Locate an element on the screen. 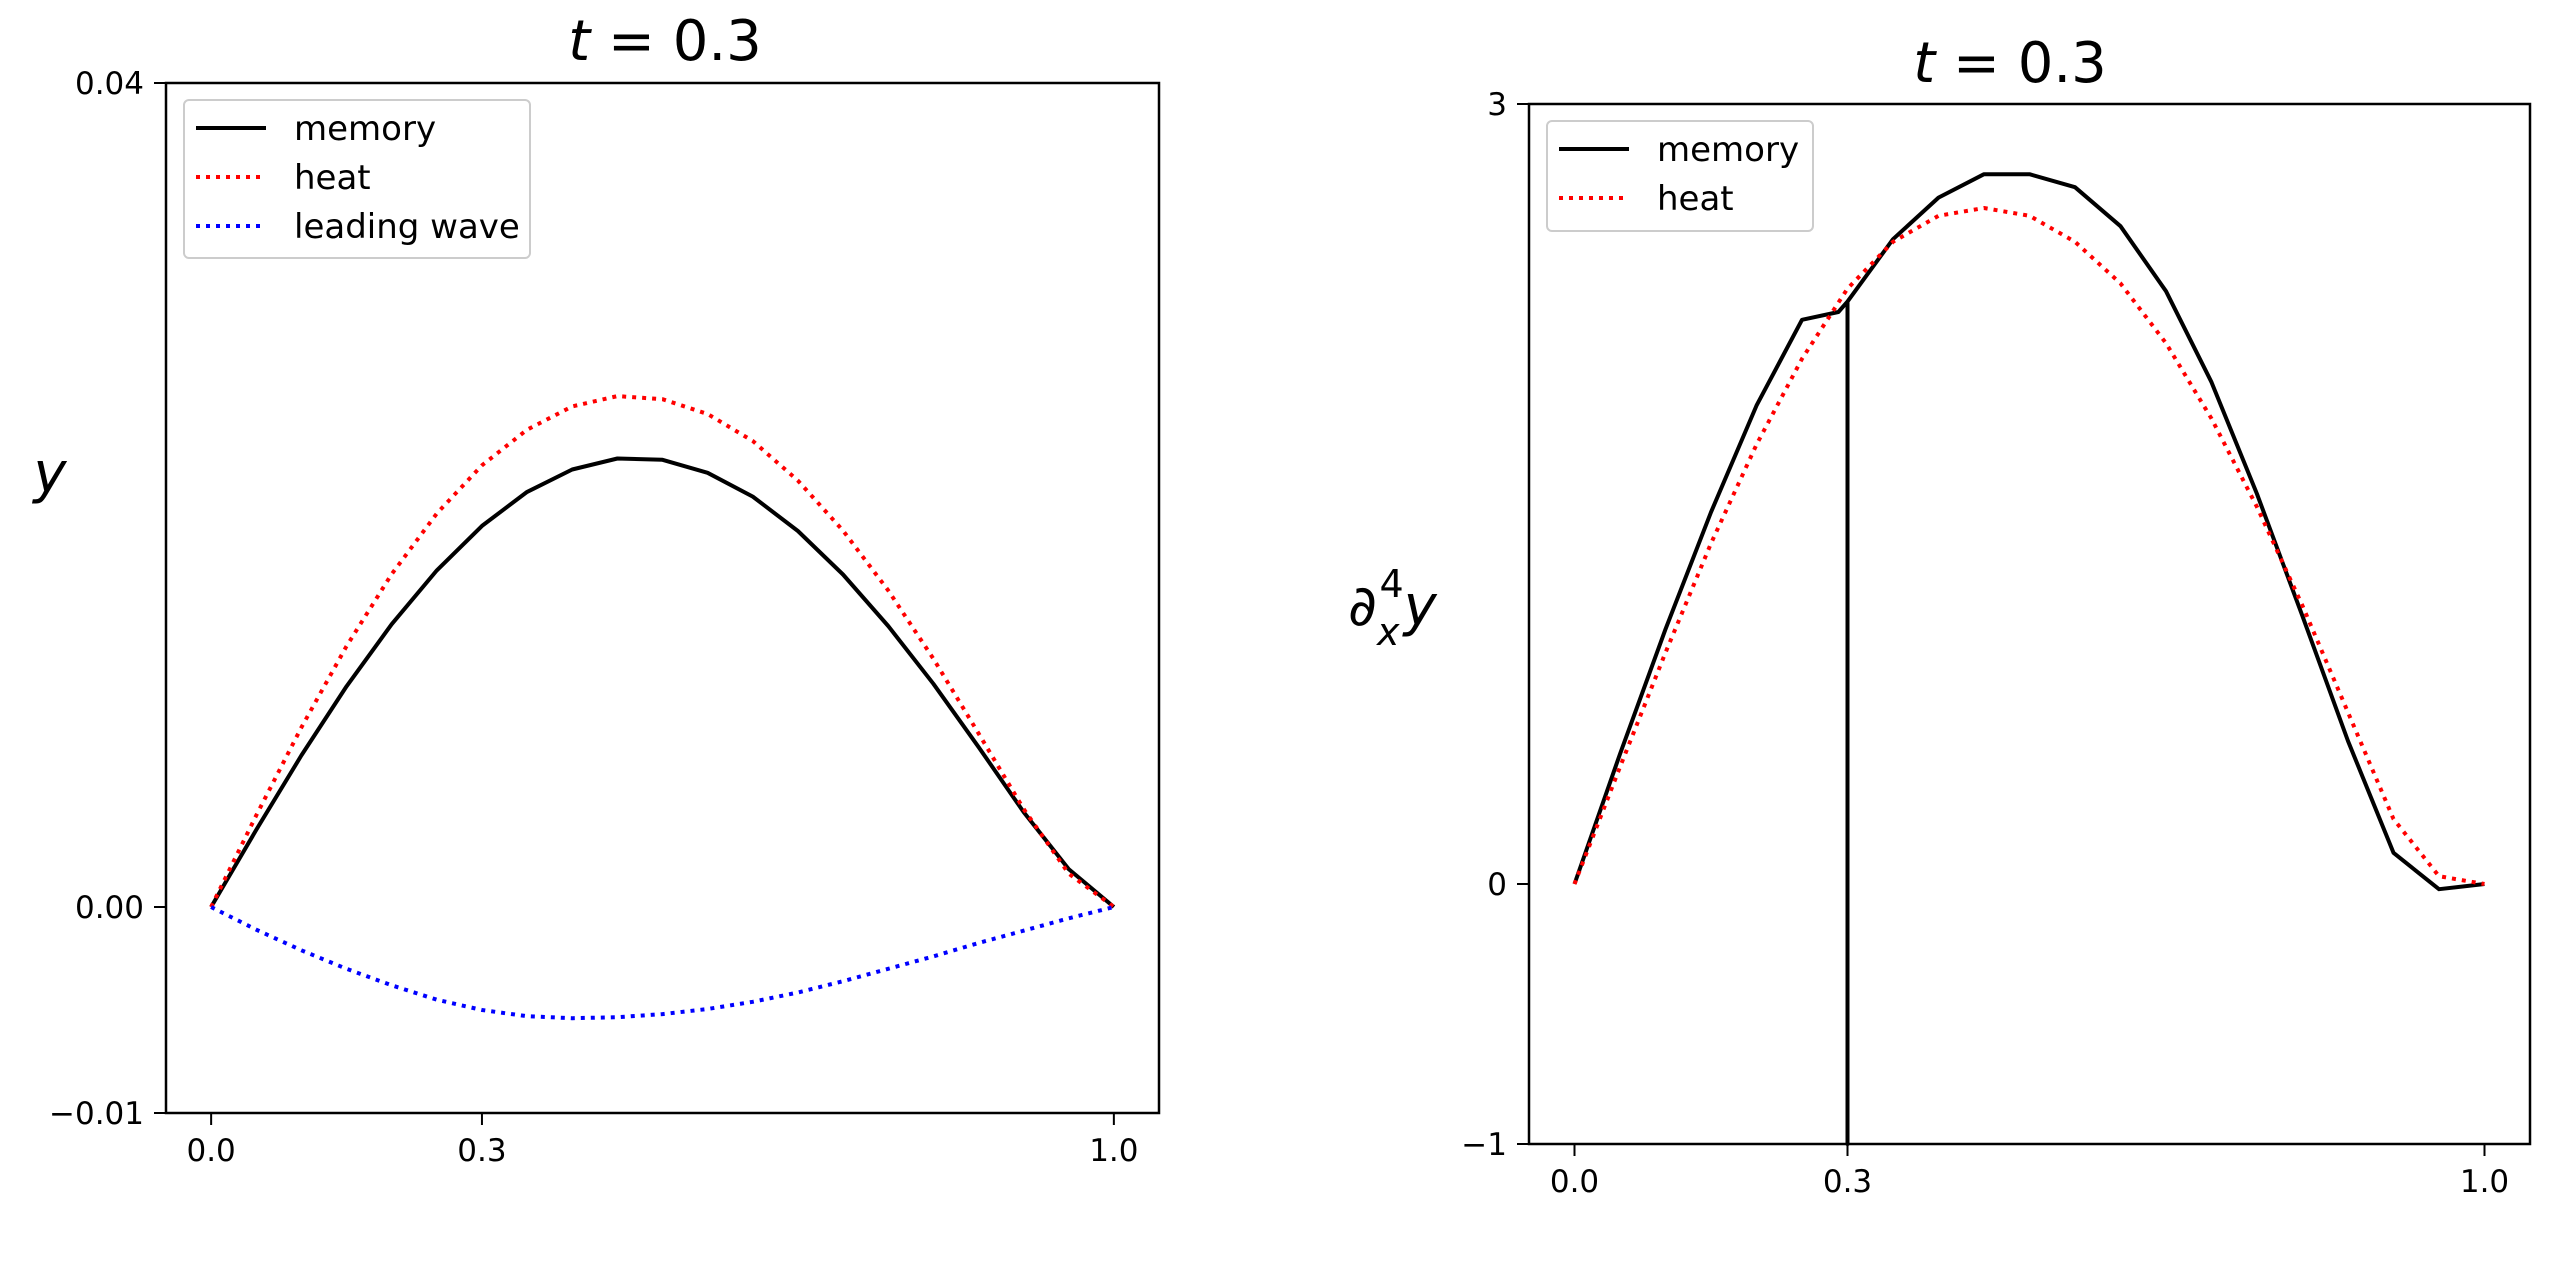  left-legend: memory heat leading wave is located at coordinates (357, 179).